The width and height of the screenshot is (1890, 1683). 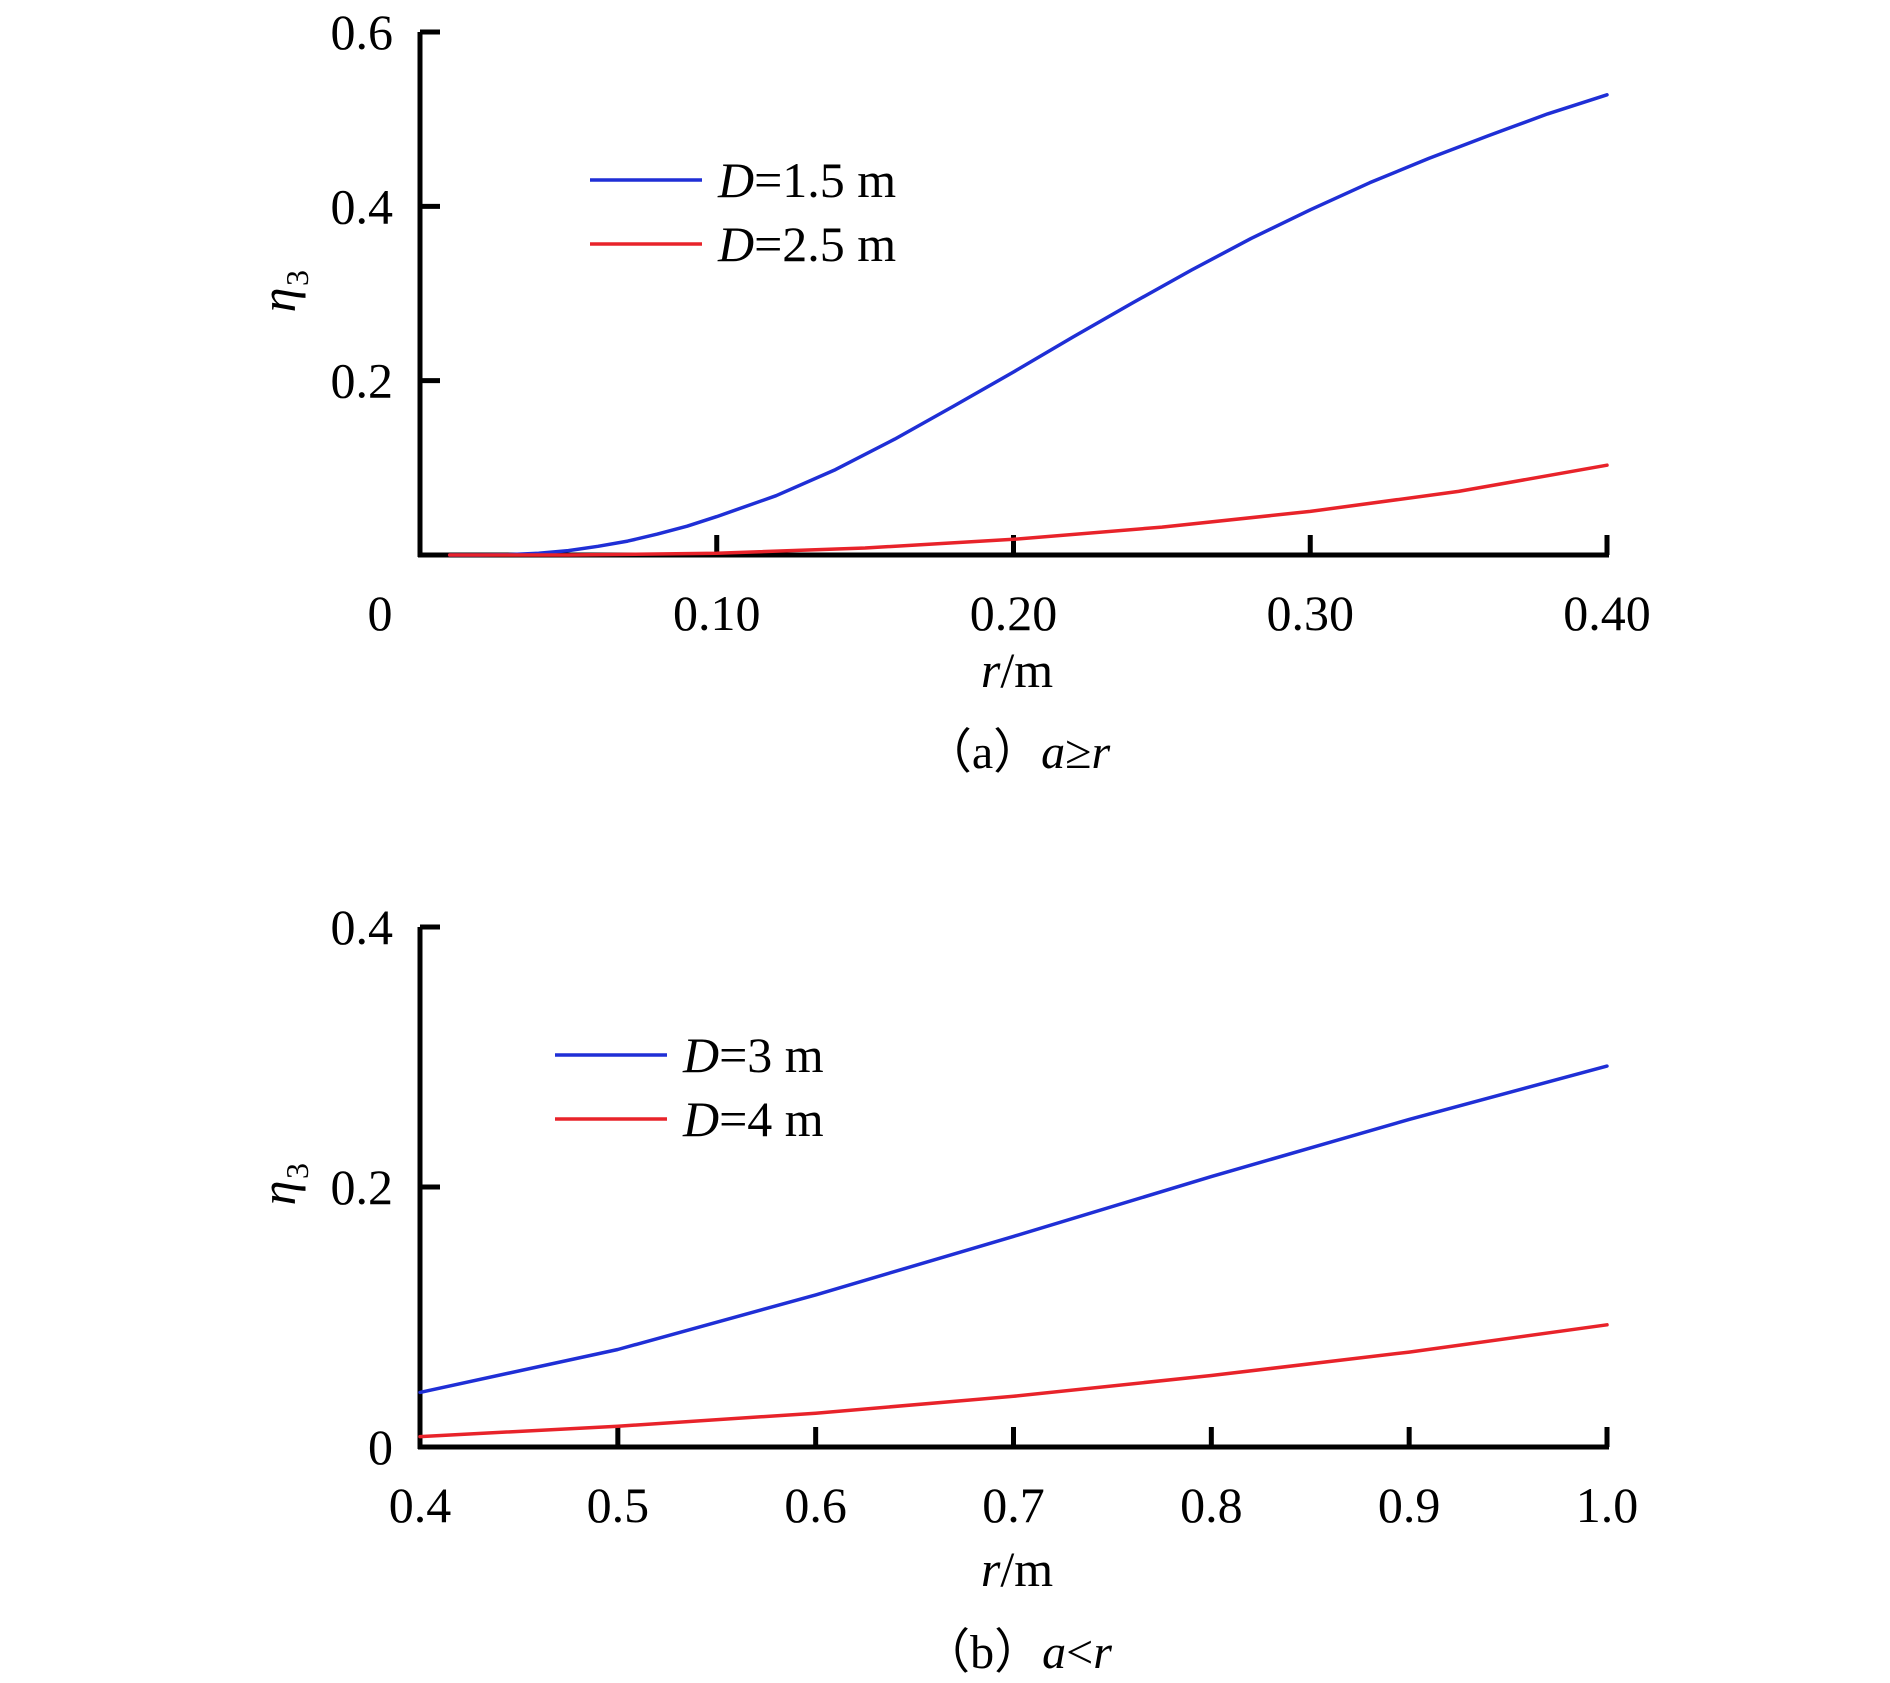 What do you see at coordinates (1607, 613) in the screenshot?
I see `panel-a-x-tick-label: 0.40` at bounding box center [1607, 613].